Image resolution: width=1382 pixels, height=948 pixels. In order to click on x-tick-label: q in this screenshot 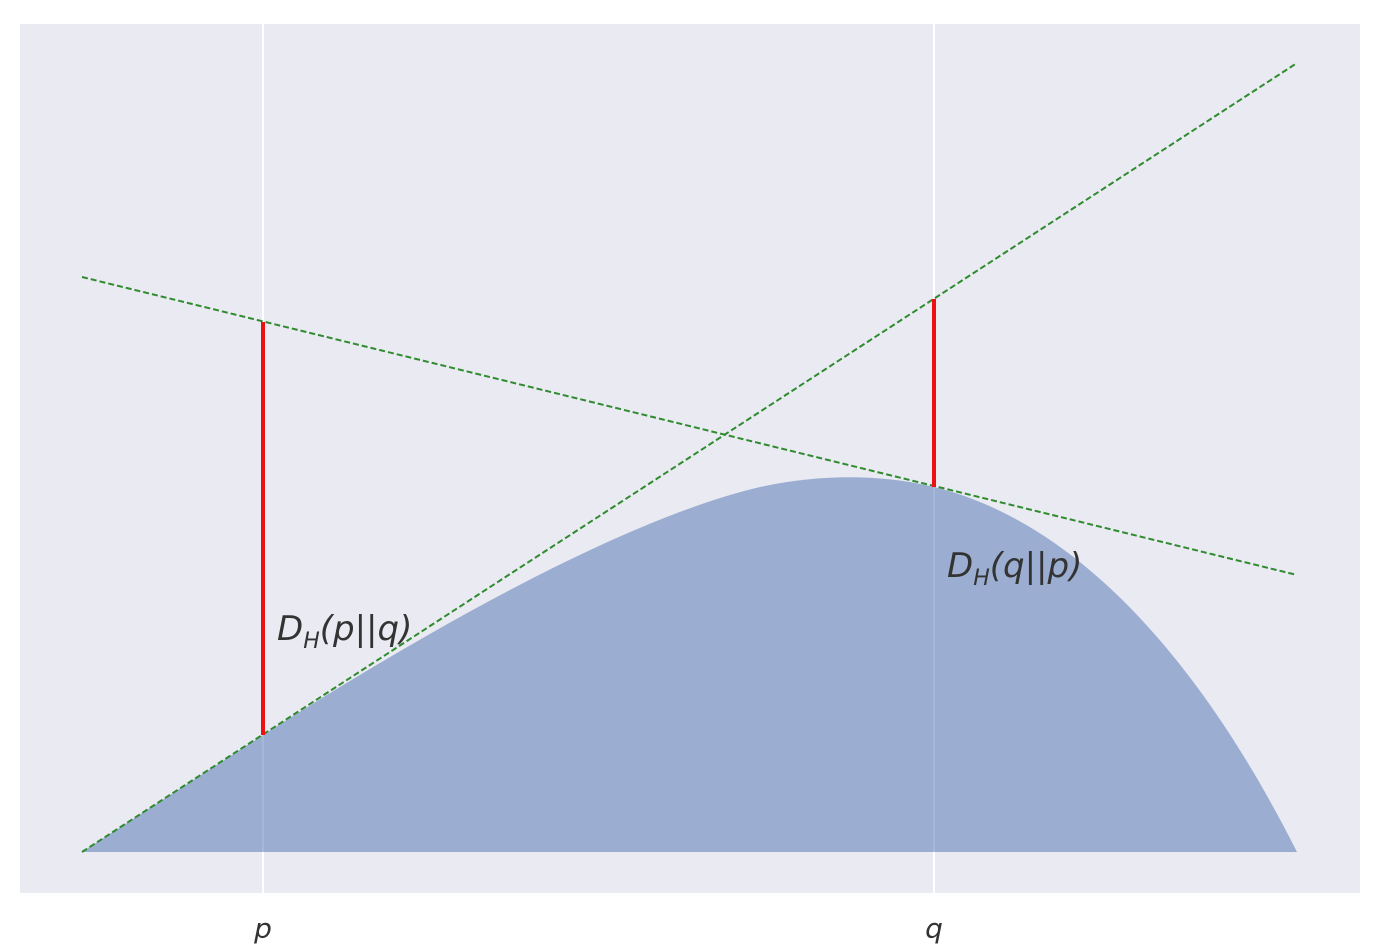, I will do `click(934, 928)`.